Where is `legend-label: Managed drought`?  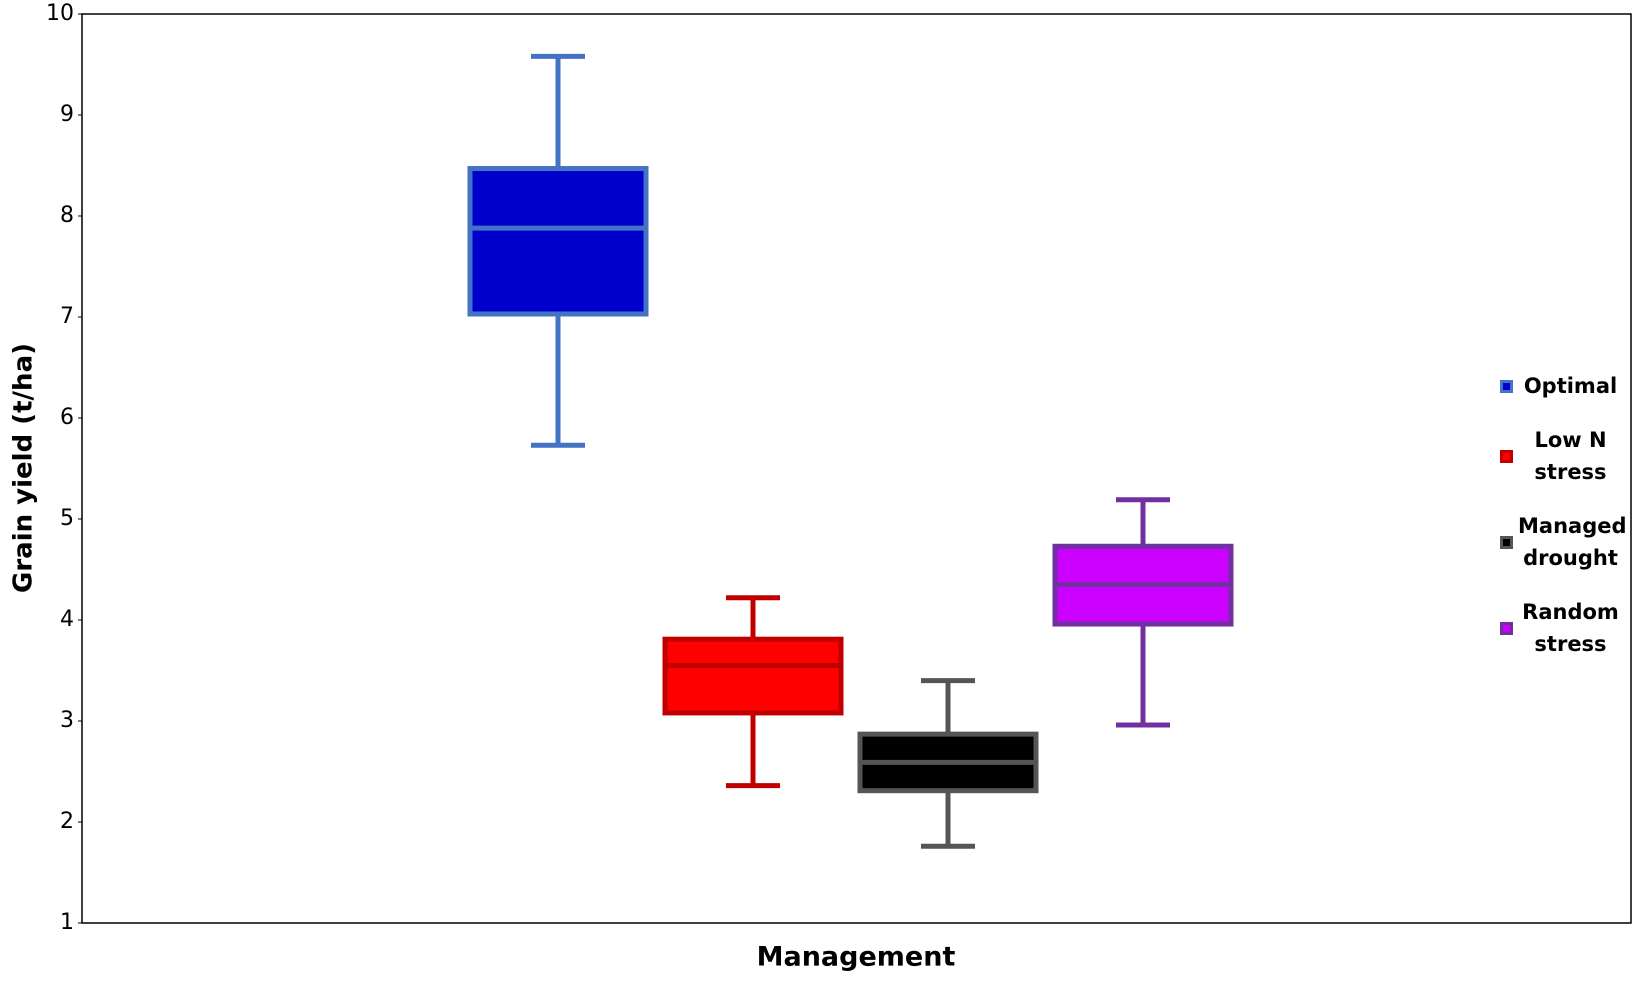
legend-label: Managed drought is located at coordinates (1572, 542).